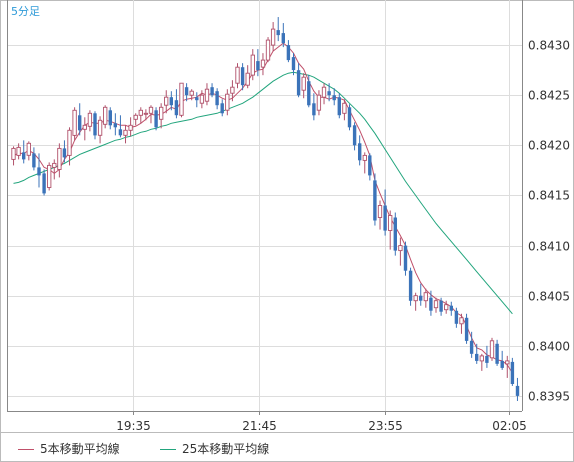  I want to click on x-tick-label: 02:05, so click(509, 426).